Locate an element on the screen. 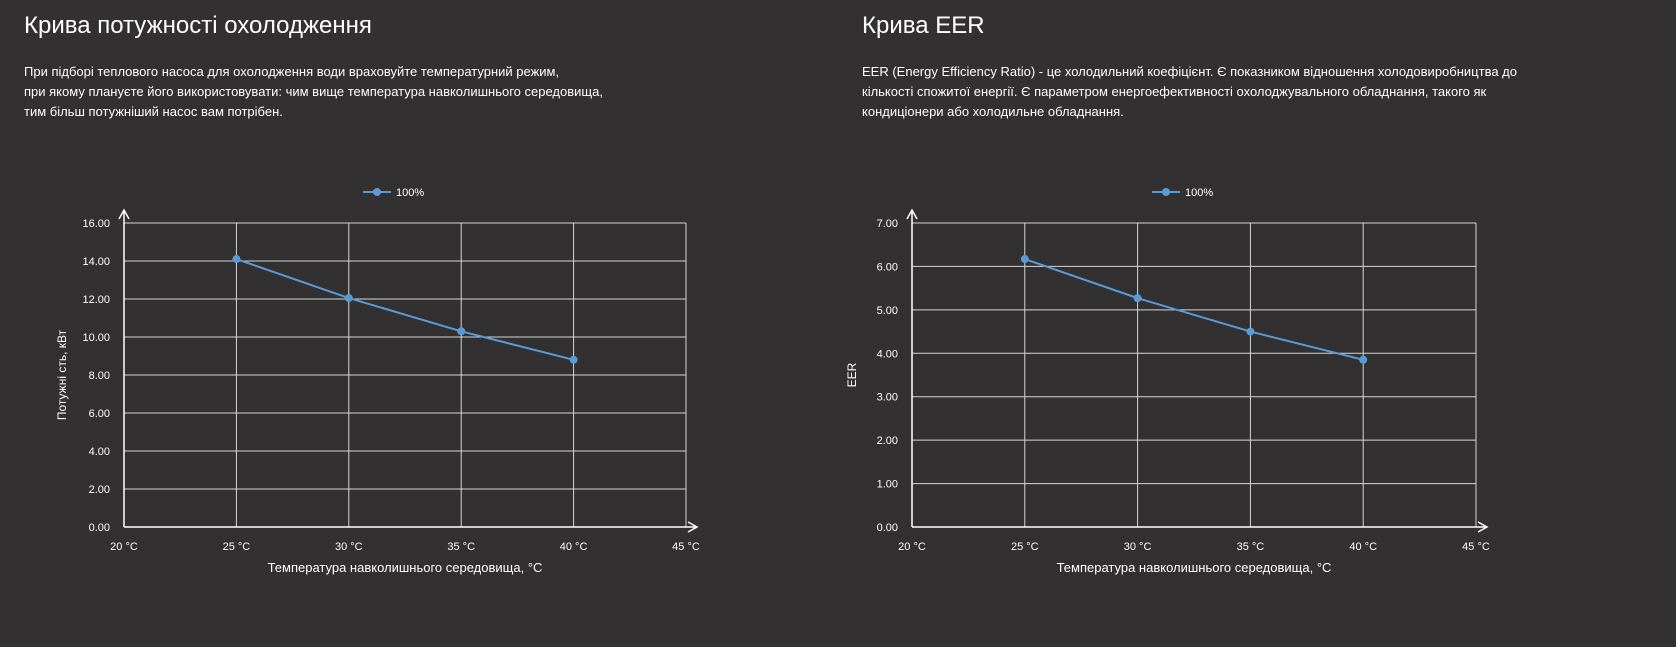 Image resolution: width=1676 pixels, height=647 pixels. y-tick-label: 8.00 is located at coordinates (99, 376).